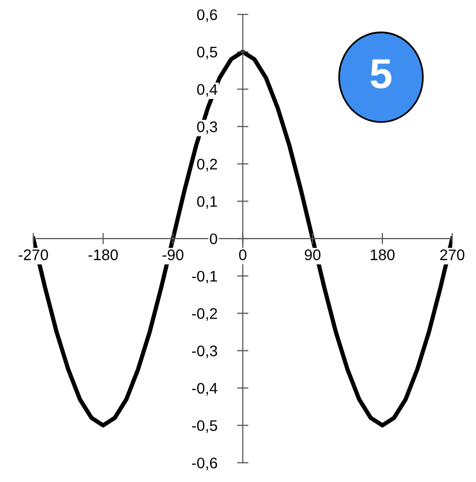 The height and width of the screenshot is (482, 476). Describe the element at coordinates (242, 254) in the screenshot. I see `x-tick-label: 0` at that location.